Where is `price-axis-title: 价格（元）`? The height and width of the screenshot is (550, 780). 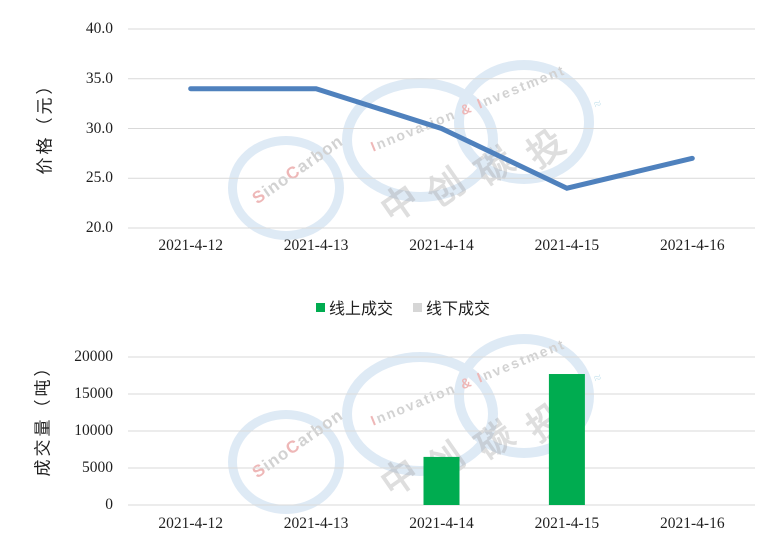
price-axis-title: 价格（元） is located at coordinates (45, 124).